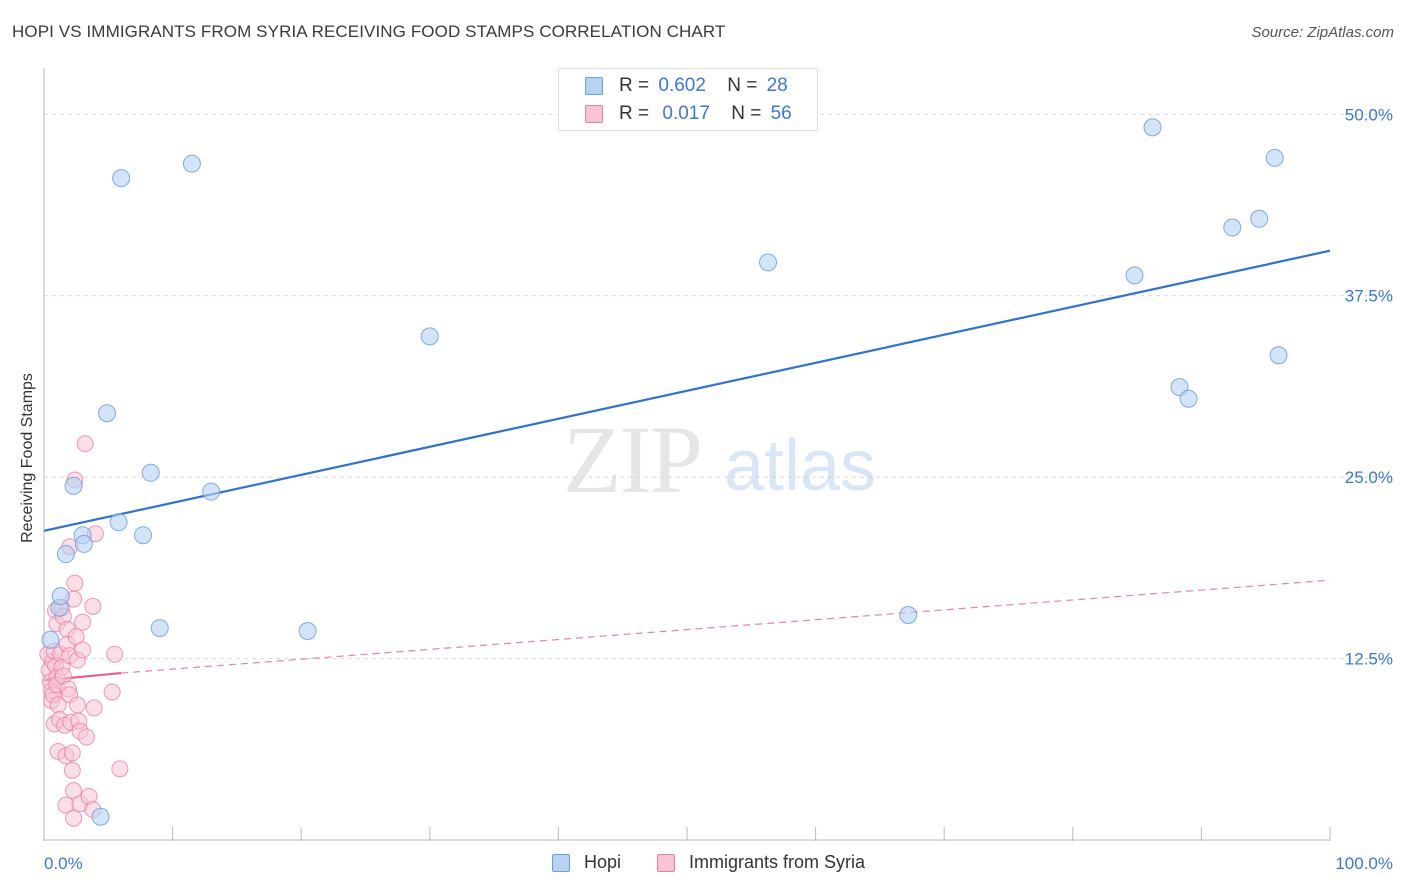 The height and width of the screenshot is (892, 1406). Describe the element at coordinates (682, 85) in the screenshot. I see `r-value: 0.602` at that location.